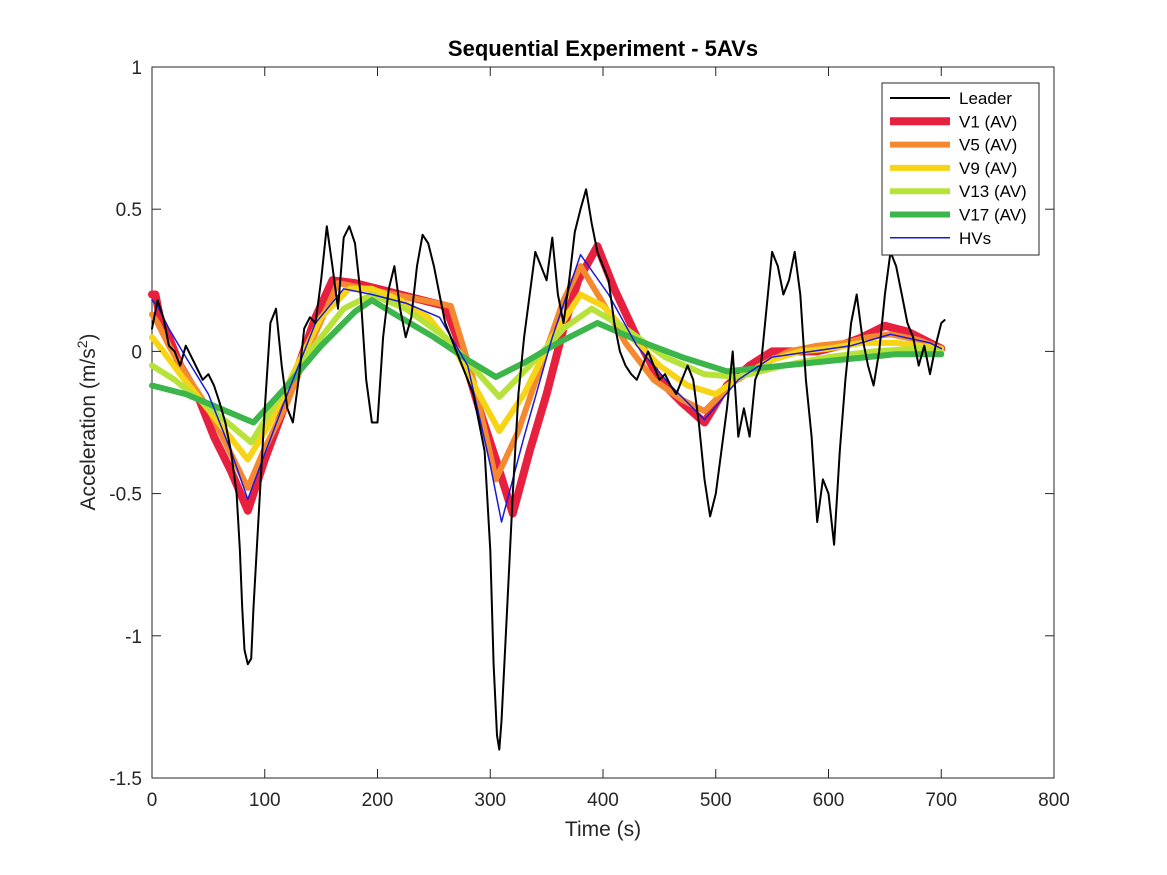 The width and height of the screenshot is (1167, 875). I want to click on x-tick-label: 0, so click(152, 800).